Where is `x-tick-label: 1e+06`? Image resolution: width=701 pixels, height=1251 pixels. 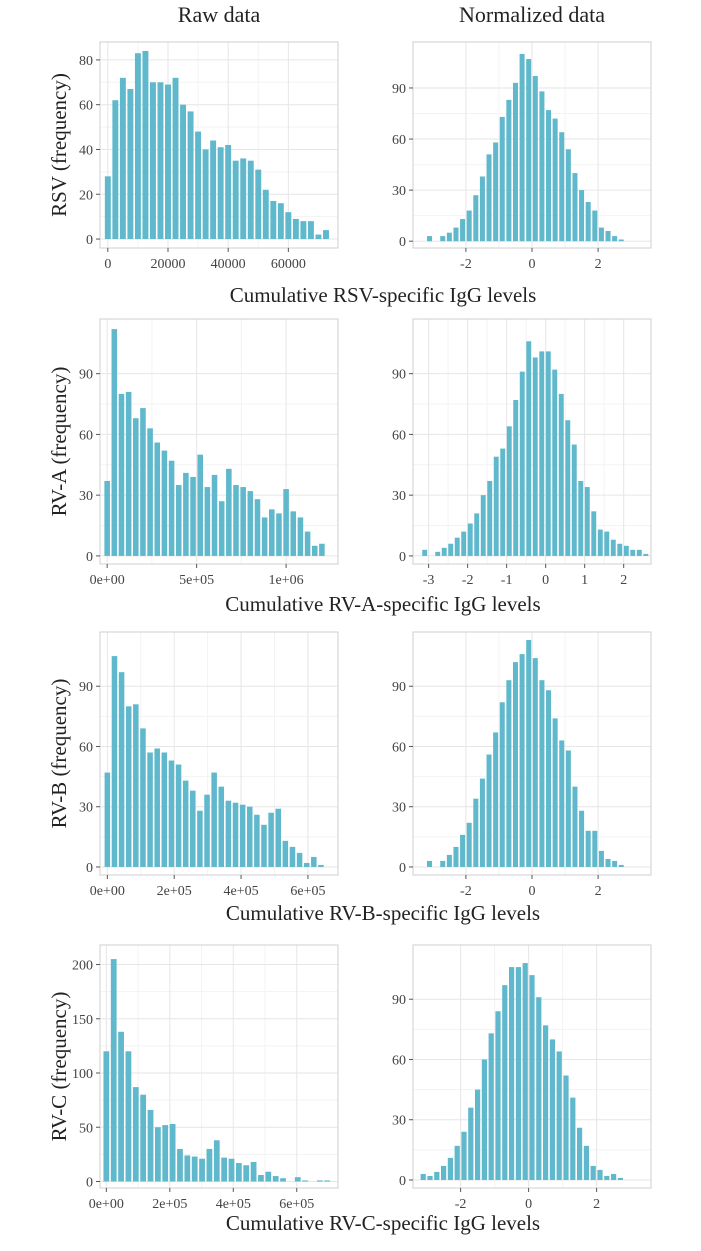
x-tick-label: 1e+06 is located at coordinates (286, 580).